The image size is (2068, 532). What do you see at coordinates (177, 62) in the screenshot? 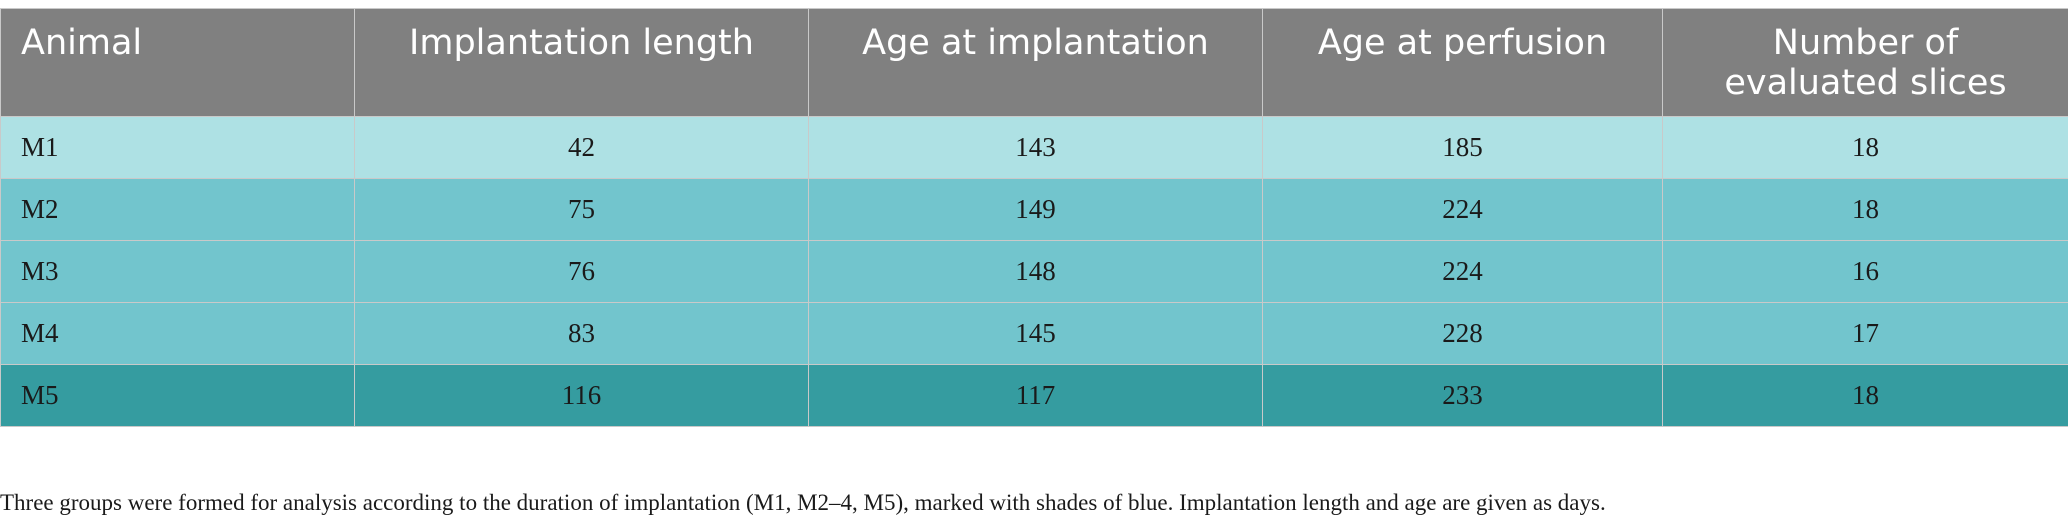
I see `column-header-animal: Animal` at bounding box center [177, 62].